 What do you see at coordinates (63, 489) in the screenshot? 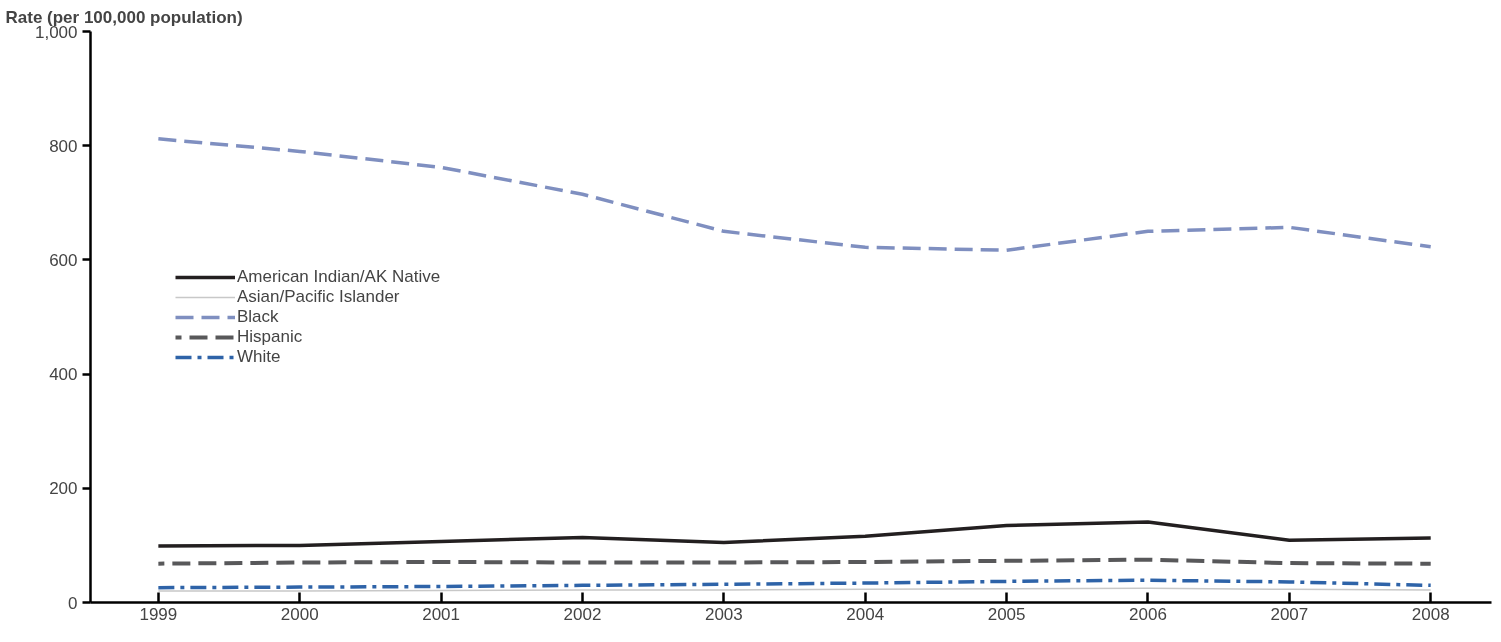
I see `y-tick-label: 200` at bounding box center [63, 489].